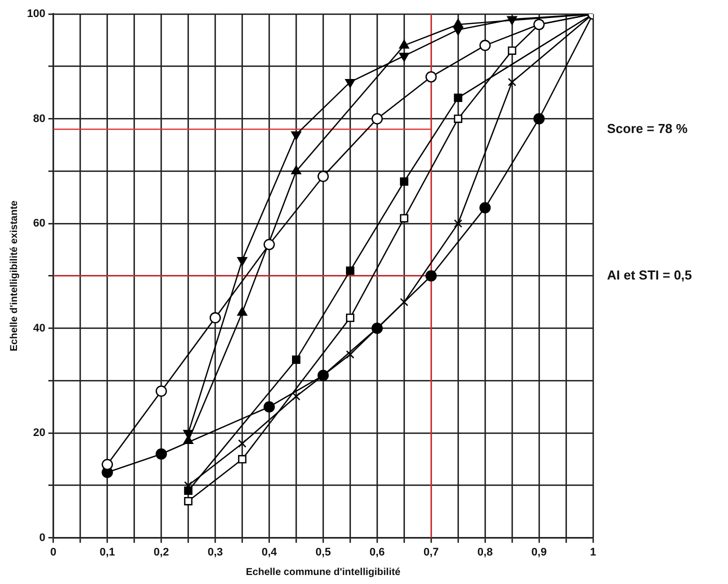  What do you see at coordinates (36, 14) in the screenshot?
I see `y-tick-label: 100` at bounding box center [36, 14].